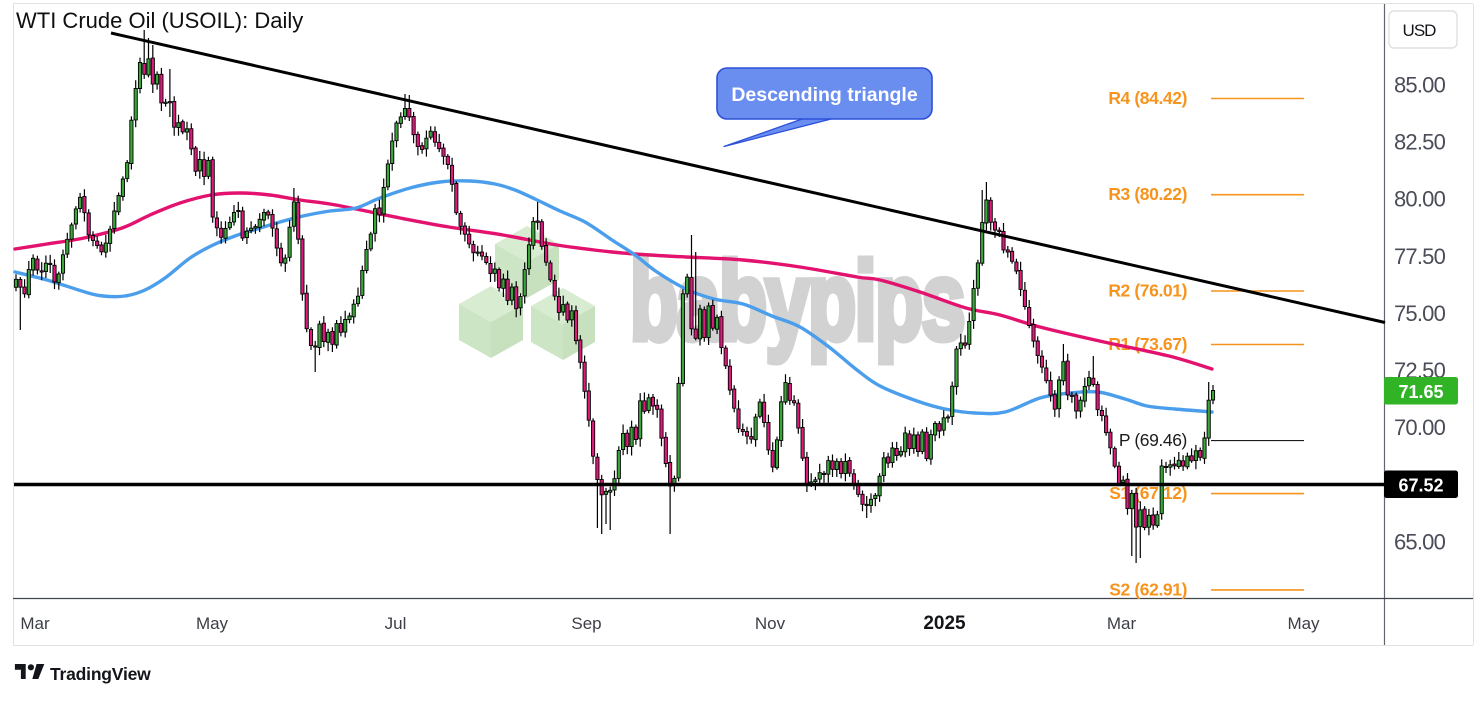  What do you see at coordinates (1420, 486) in the screenshot?
I see `svg-text: 67.52` at bounding box center [1420, 486].